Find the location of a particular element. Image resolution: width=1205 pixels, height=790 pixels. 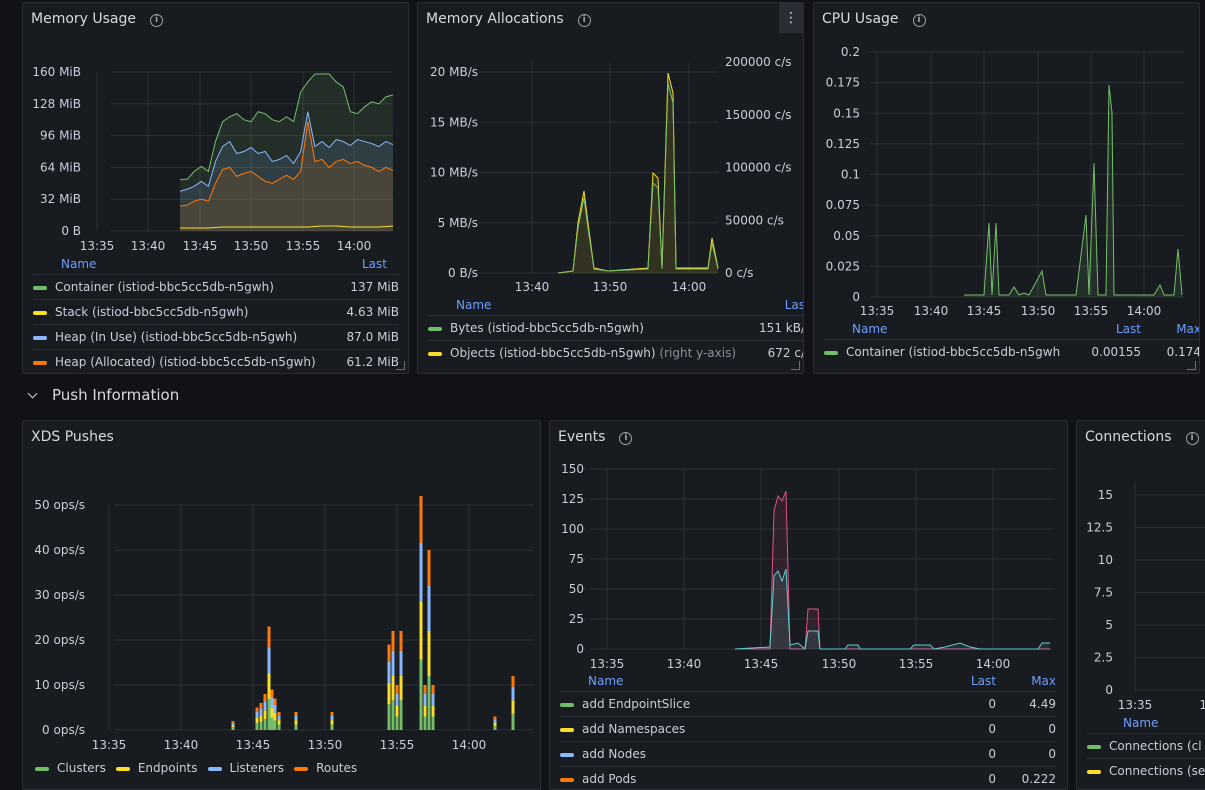

legend-row: add EndpointSlice 0 4.49 is located at coordinates (808, 703).